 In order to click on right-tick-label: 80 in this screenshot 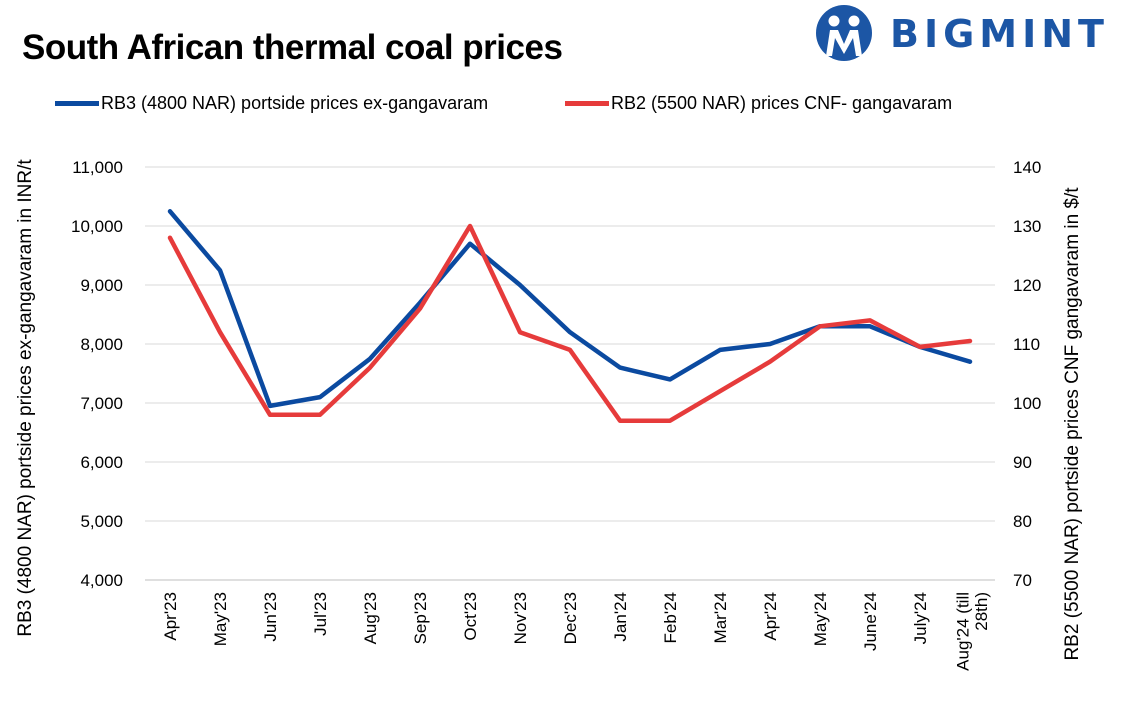, I will do `click(1022, 521)`.